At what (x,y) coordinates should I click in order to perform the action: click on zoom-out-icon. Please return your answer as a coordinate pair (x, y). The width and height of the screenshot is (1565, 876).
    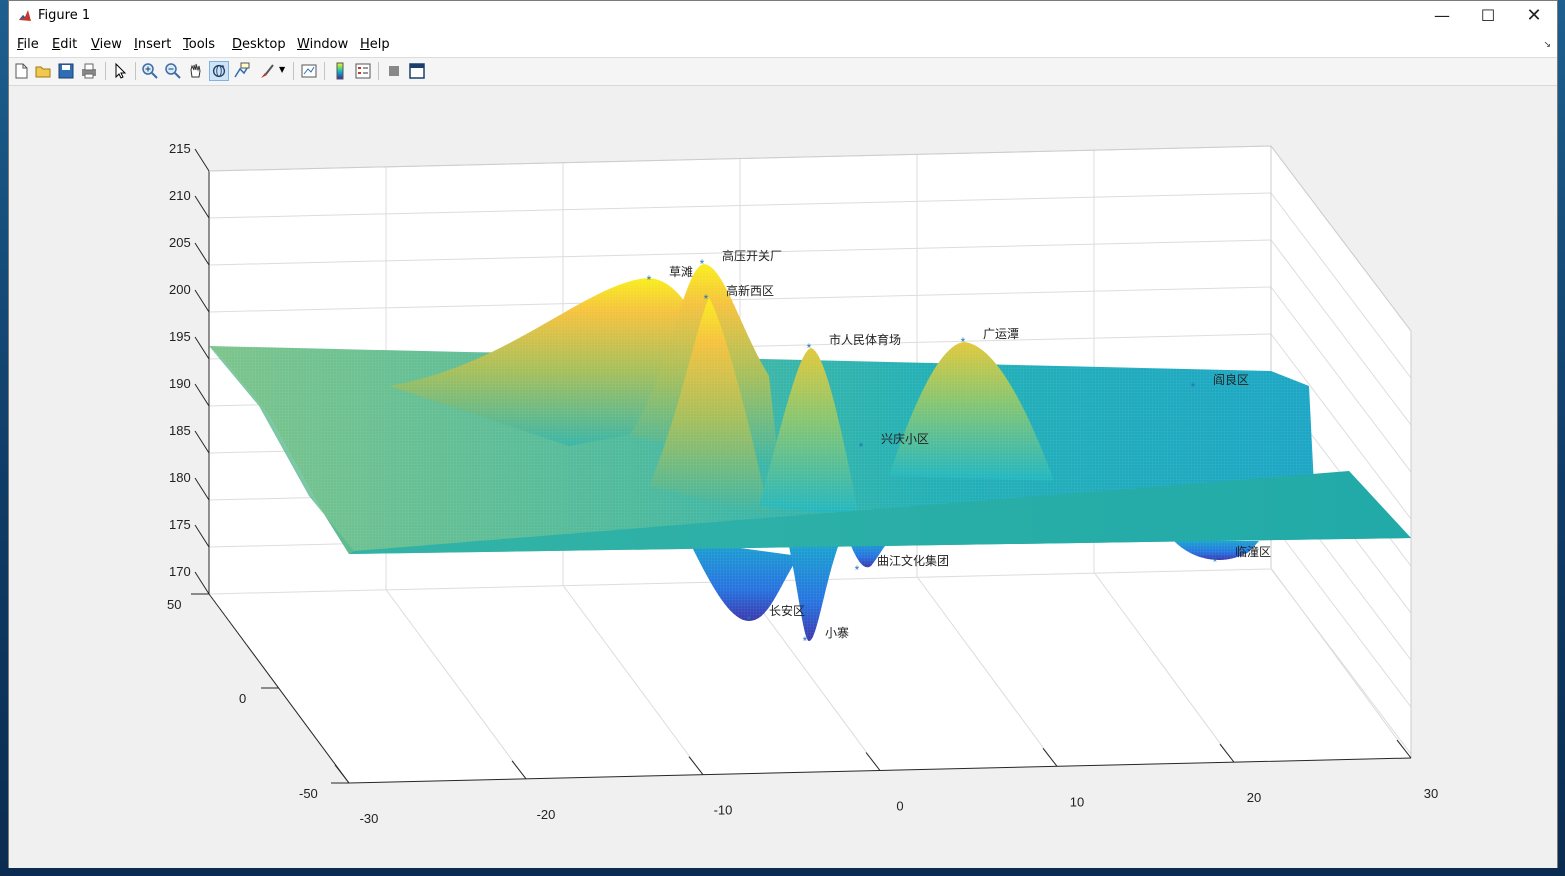
    Looking at the image, I should click on (173, 71).